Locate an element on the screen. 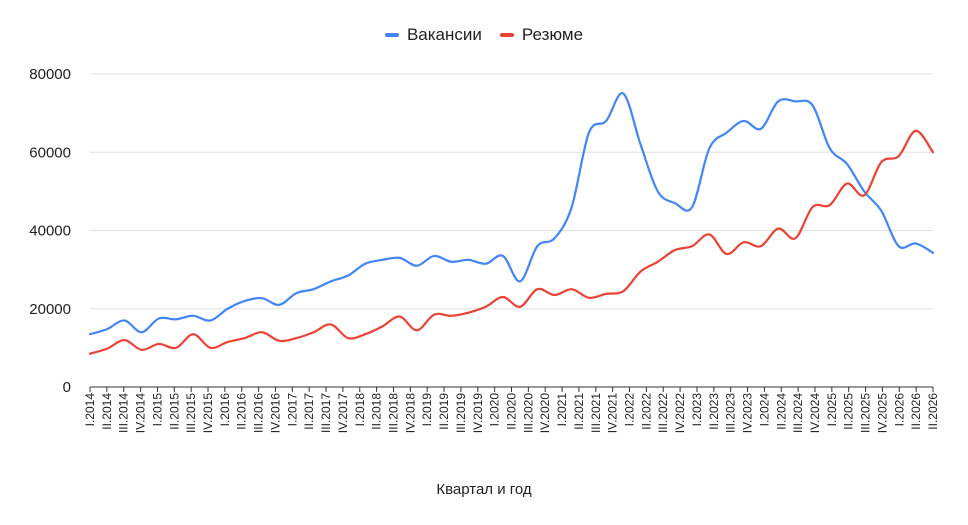 Image resolution: width=968 pixels, height=525 pixels. x-tick-label: I.2026 is located at coordinates (899, 410).